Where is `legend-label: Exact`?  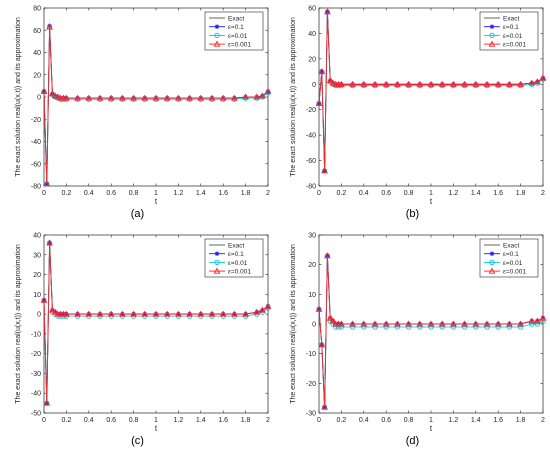
legend-label: Exact is located at coordinates (236, 19).